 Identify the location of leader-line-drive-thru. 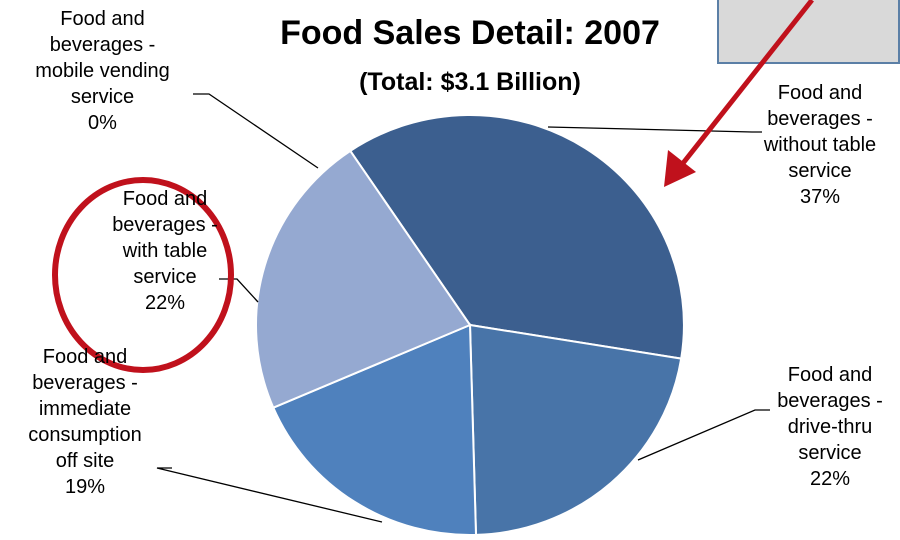
(703, 435).